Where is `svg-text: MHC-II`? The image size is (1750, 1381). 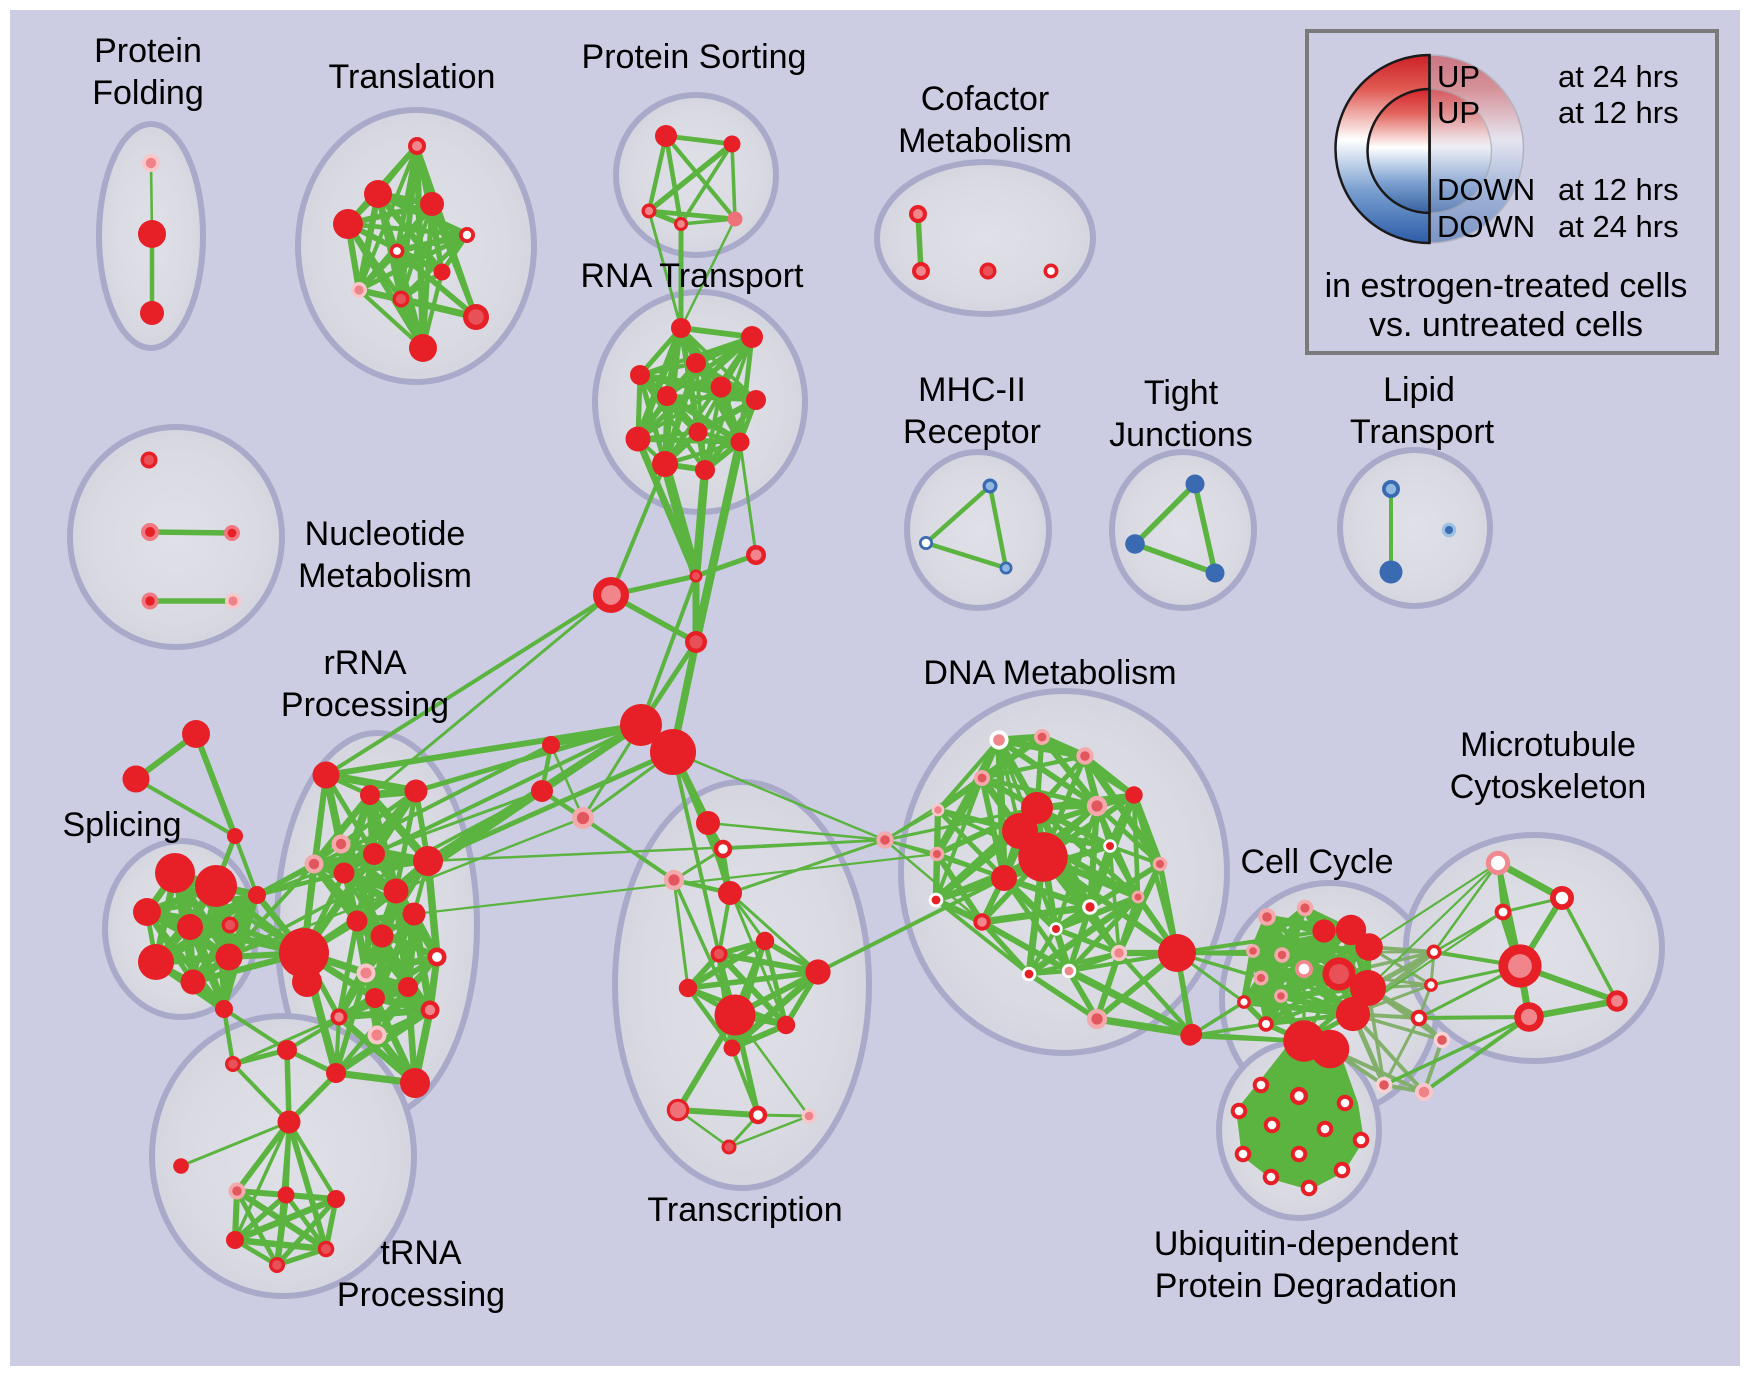 svg-text: MHC-II is located at coordinates (972, 390).